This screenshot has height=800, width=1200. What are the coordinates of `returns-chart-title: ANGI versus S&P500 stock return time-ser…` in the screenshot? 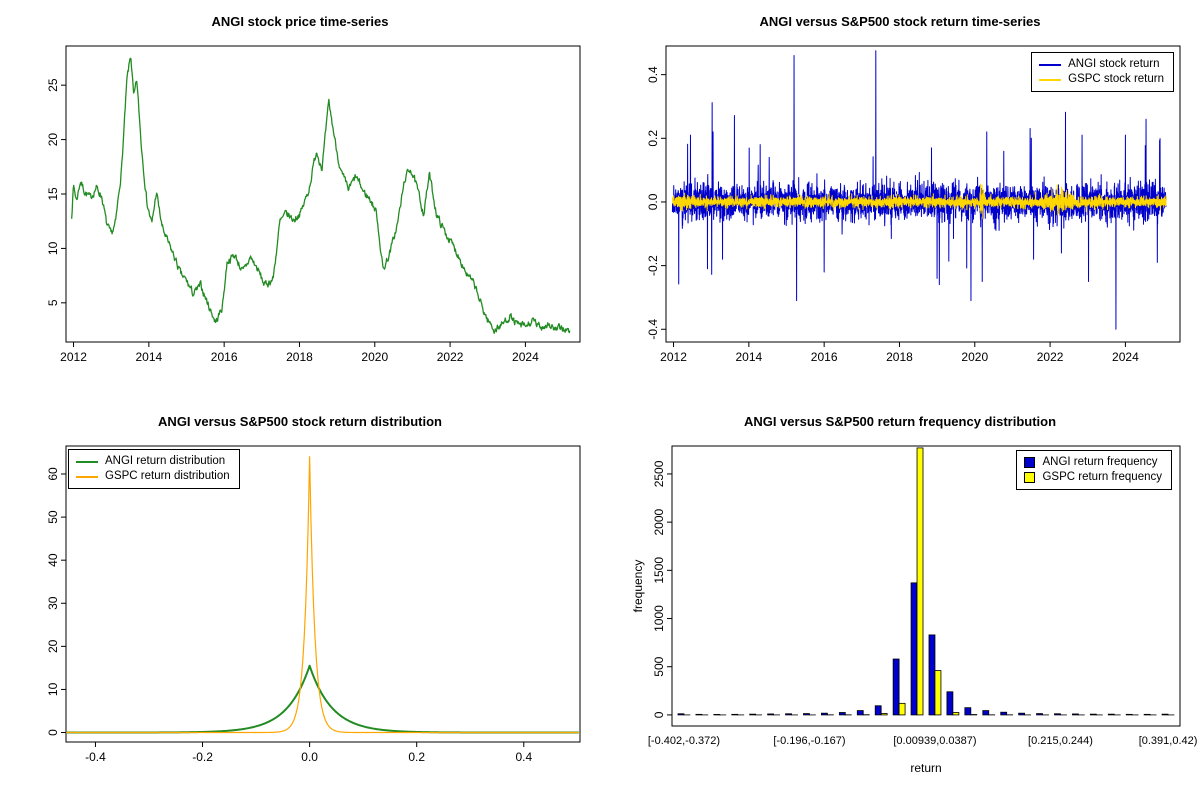 It's located at (900, 21).